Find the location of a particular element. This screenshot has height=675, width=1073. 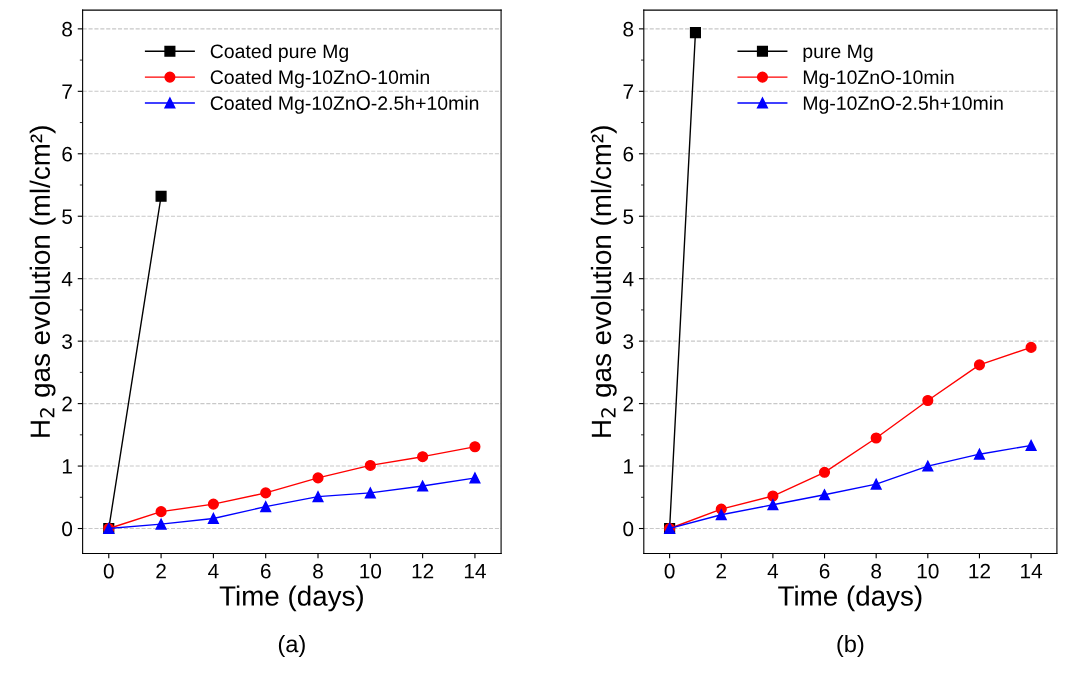

legend-label: pure Mg is located at coordinates (838, 53).